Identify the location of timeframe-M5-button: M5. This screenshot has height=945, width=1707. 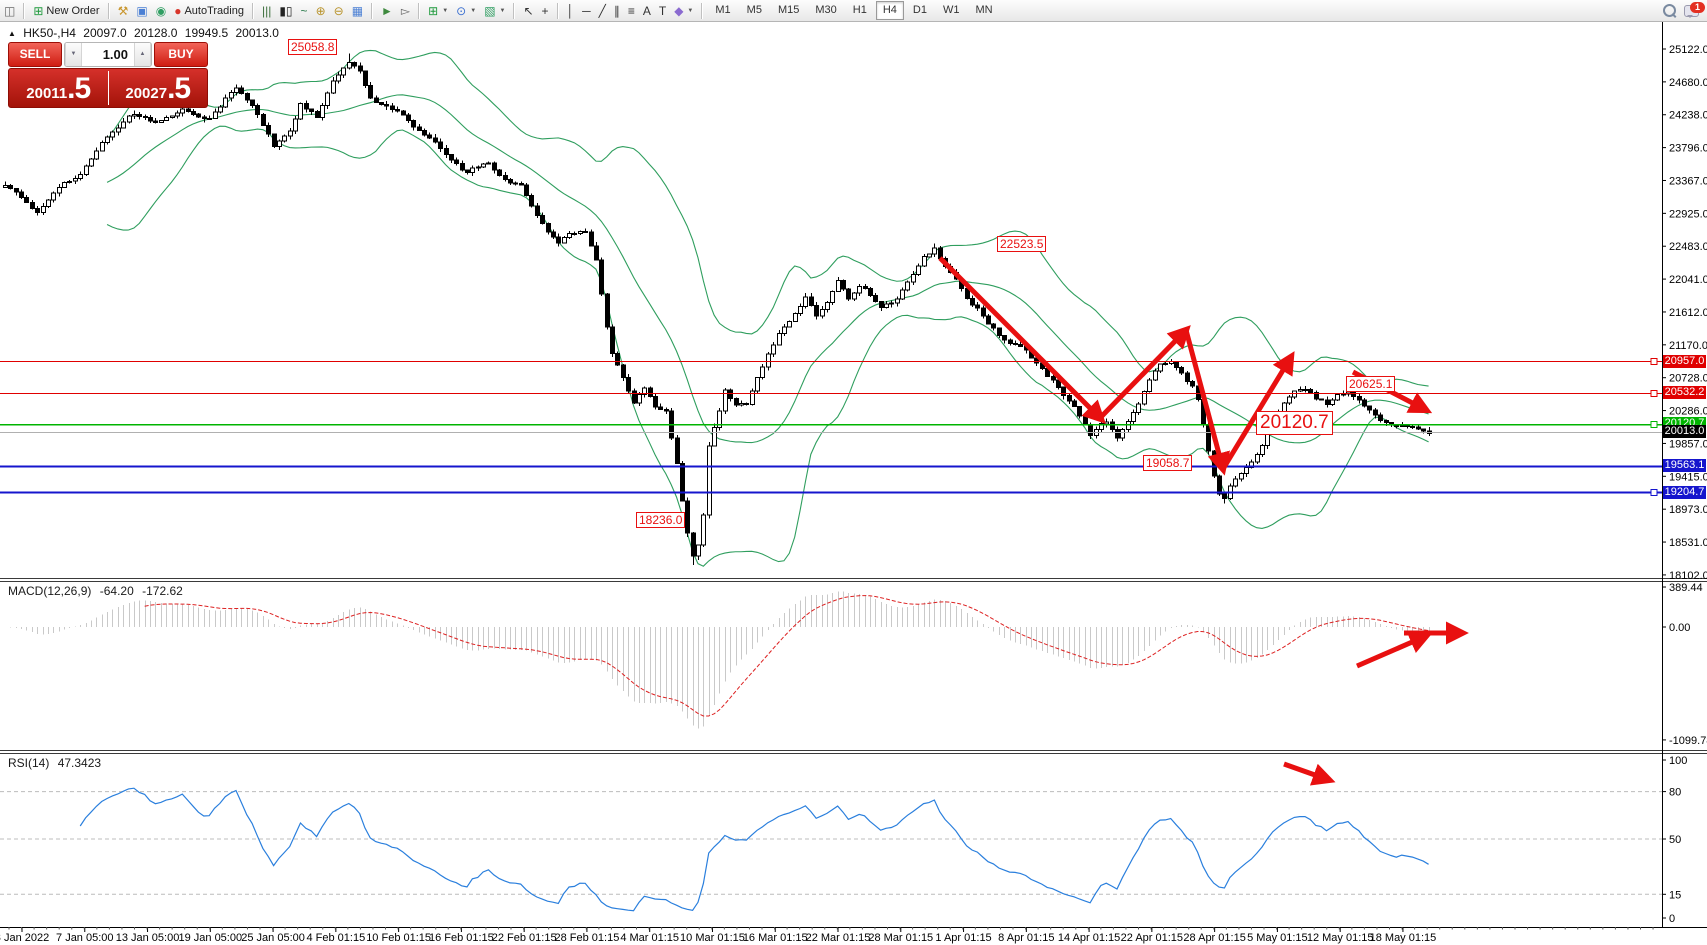
(754, 10).